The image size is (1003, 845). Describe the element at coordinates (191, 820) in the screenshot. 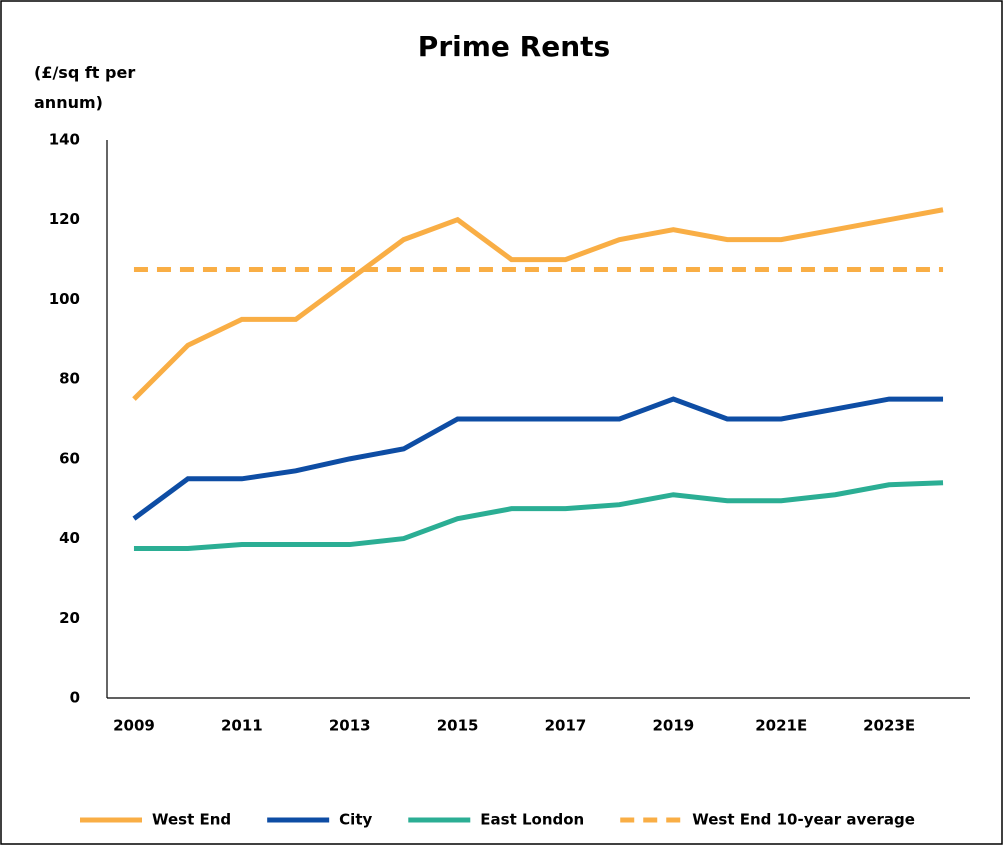

I see `legend-label: West End` at that location.